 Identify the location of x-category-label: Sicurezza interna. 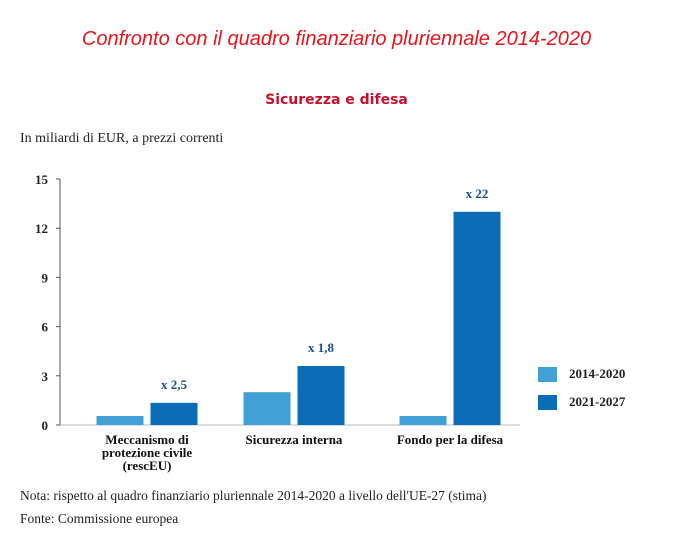
(294, 439).